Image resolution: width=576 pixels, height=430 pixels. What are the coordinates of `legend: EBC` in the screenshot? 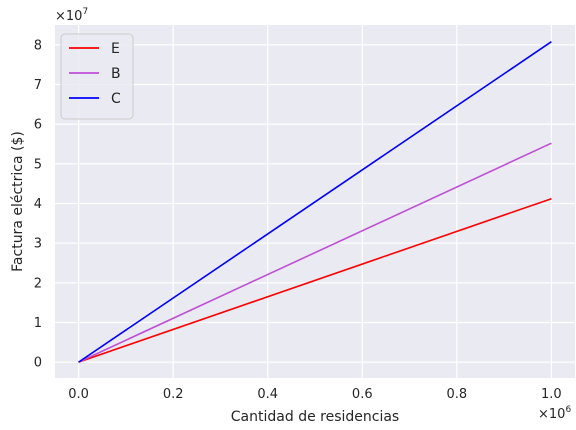 It's located at (97, 76).